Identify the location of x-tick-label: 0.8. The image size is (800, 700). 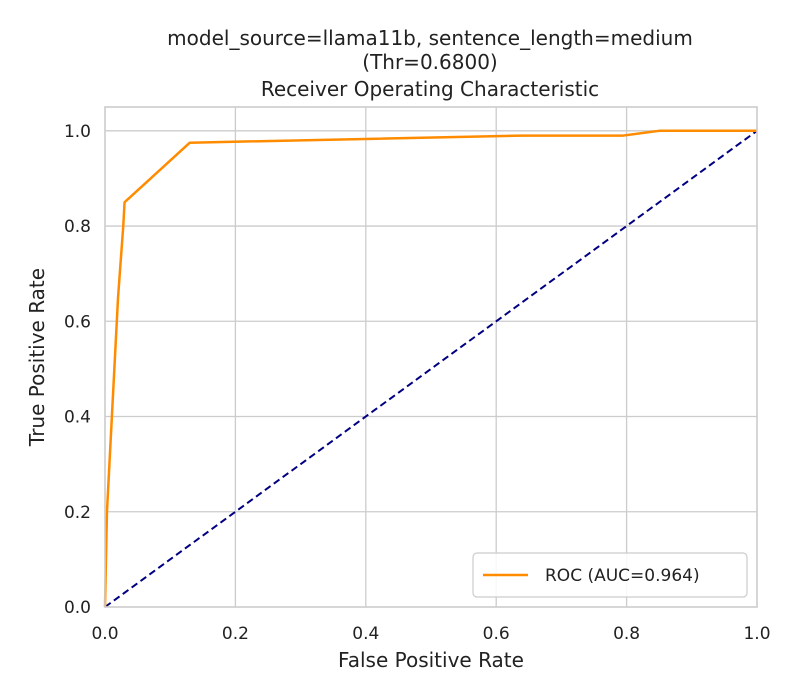
(626, 634).